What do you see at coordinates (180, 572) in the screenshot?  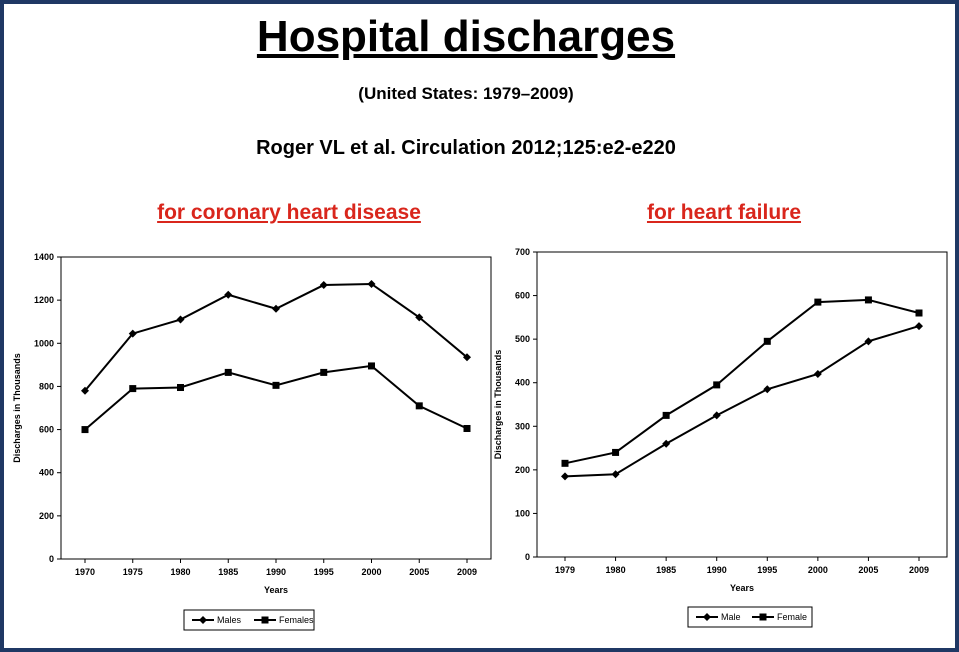 I see `x-tick-label: 1980` at bounding box center [180, 572].